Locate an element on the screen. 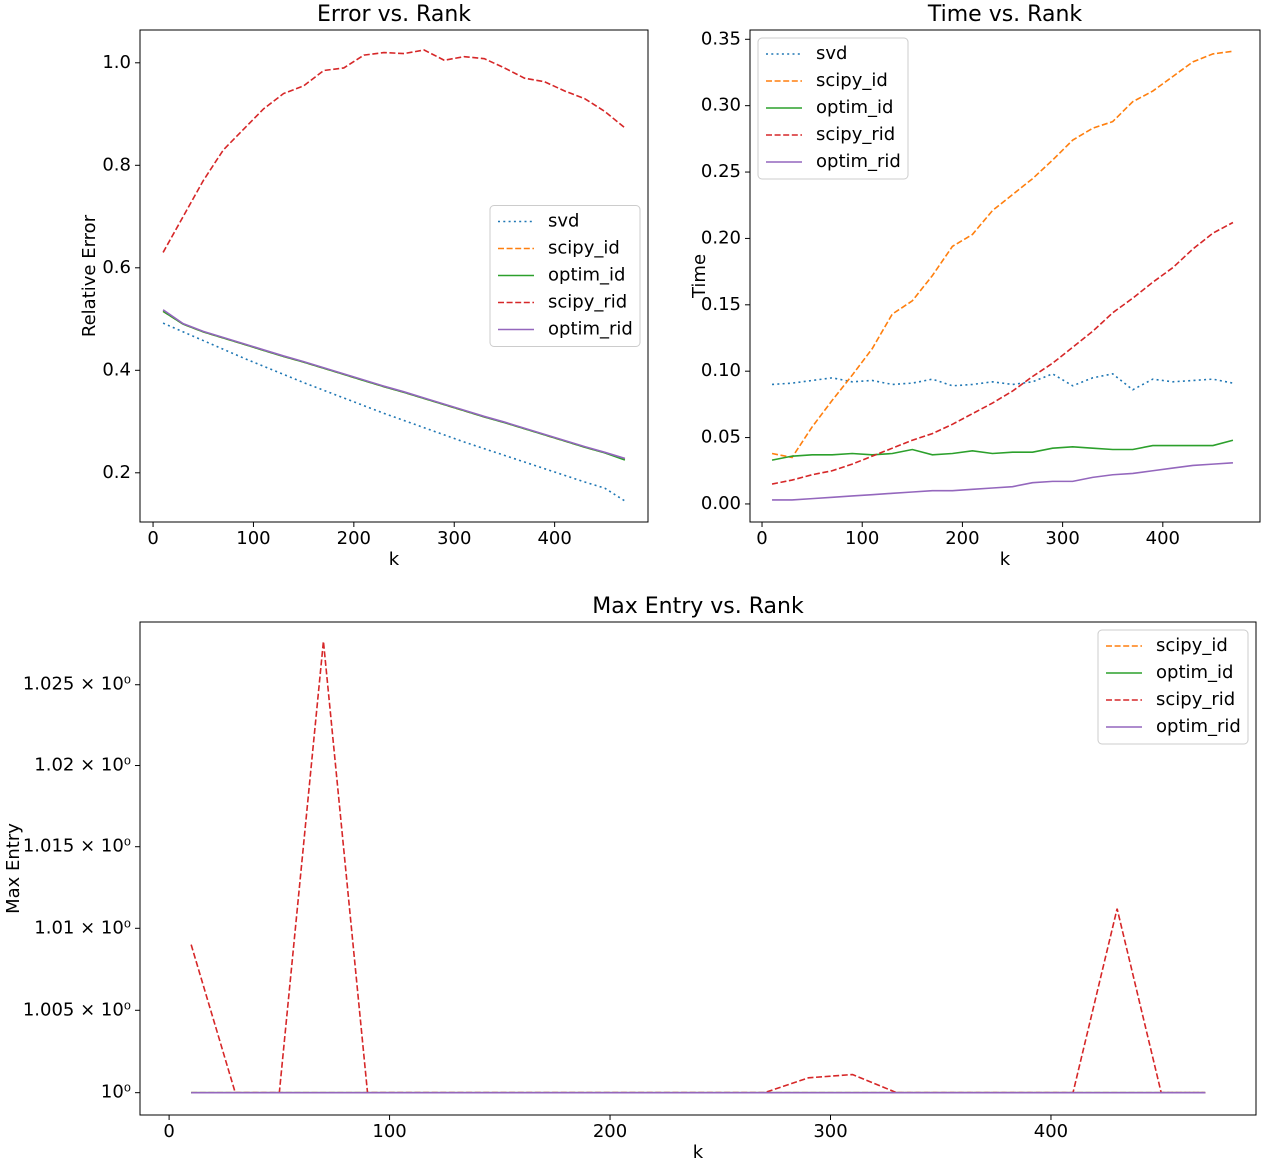 The height and width of the screenshot is (1174, 1263). y-tick-label: 1.005 × 10⁰ is located at coordinates (77, 1009).